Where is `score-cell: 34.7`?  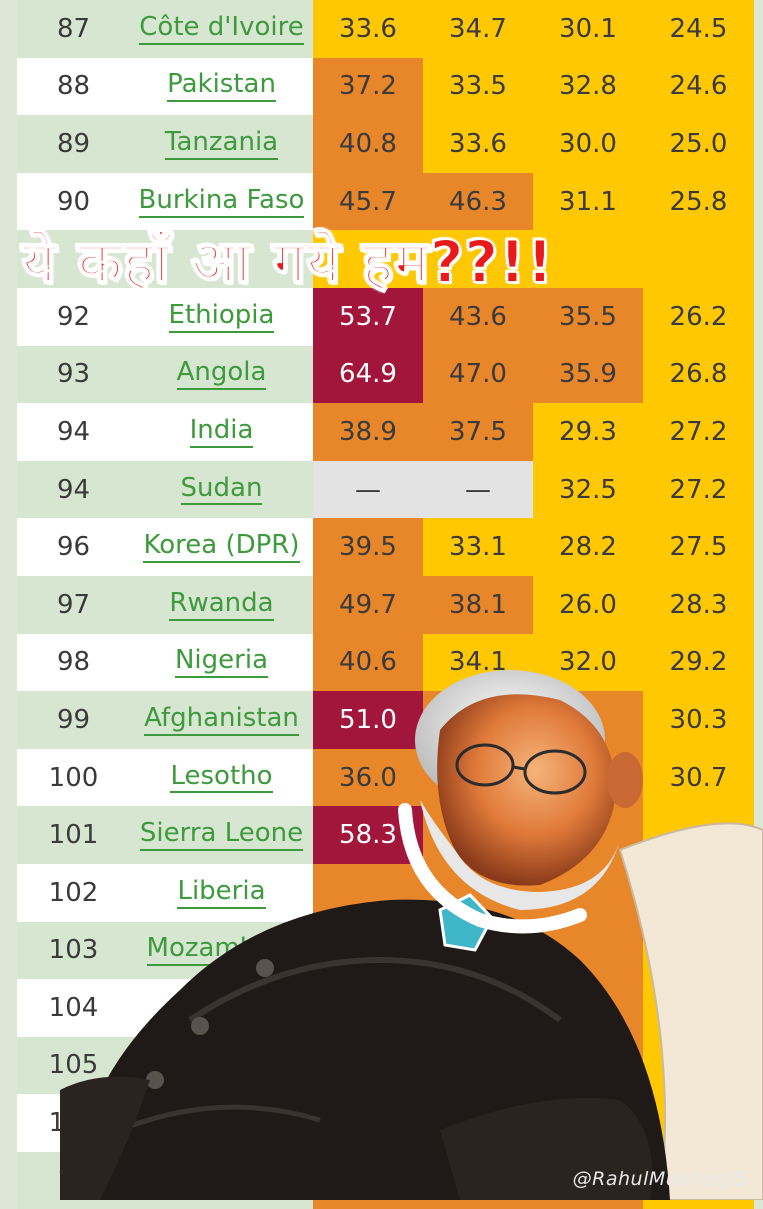
score-cell: 34.7 is located at coordinates (478, 29).